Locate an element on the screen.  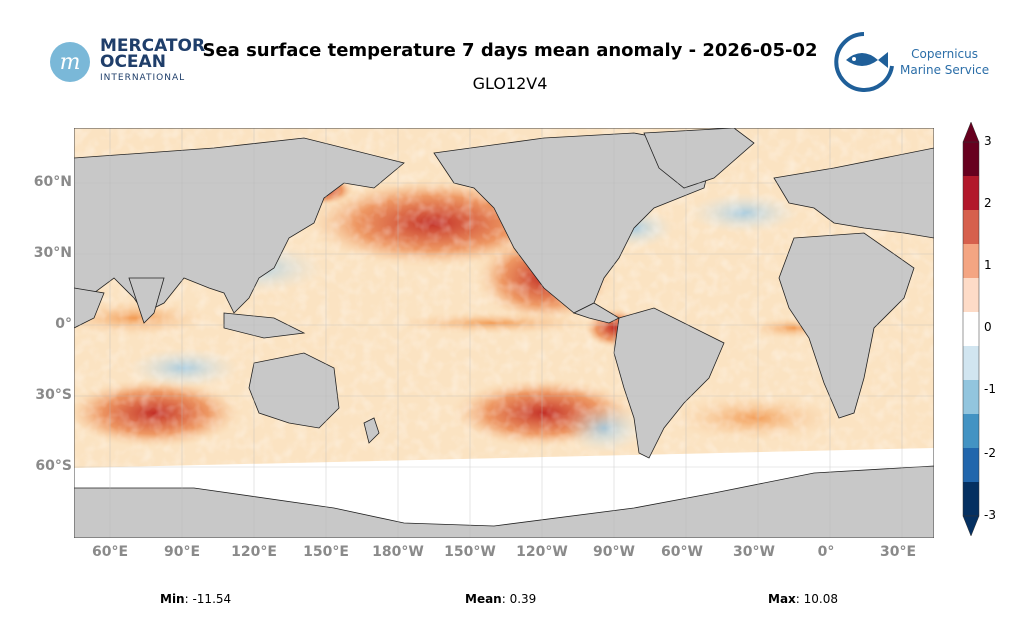
land-india is located at coordinates (146, 300).